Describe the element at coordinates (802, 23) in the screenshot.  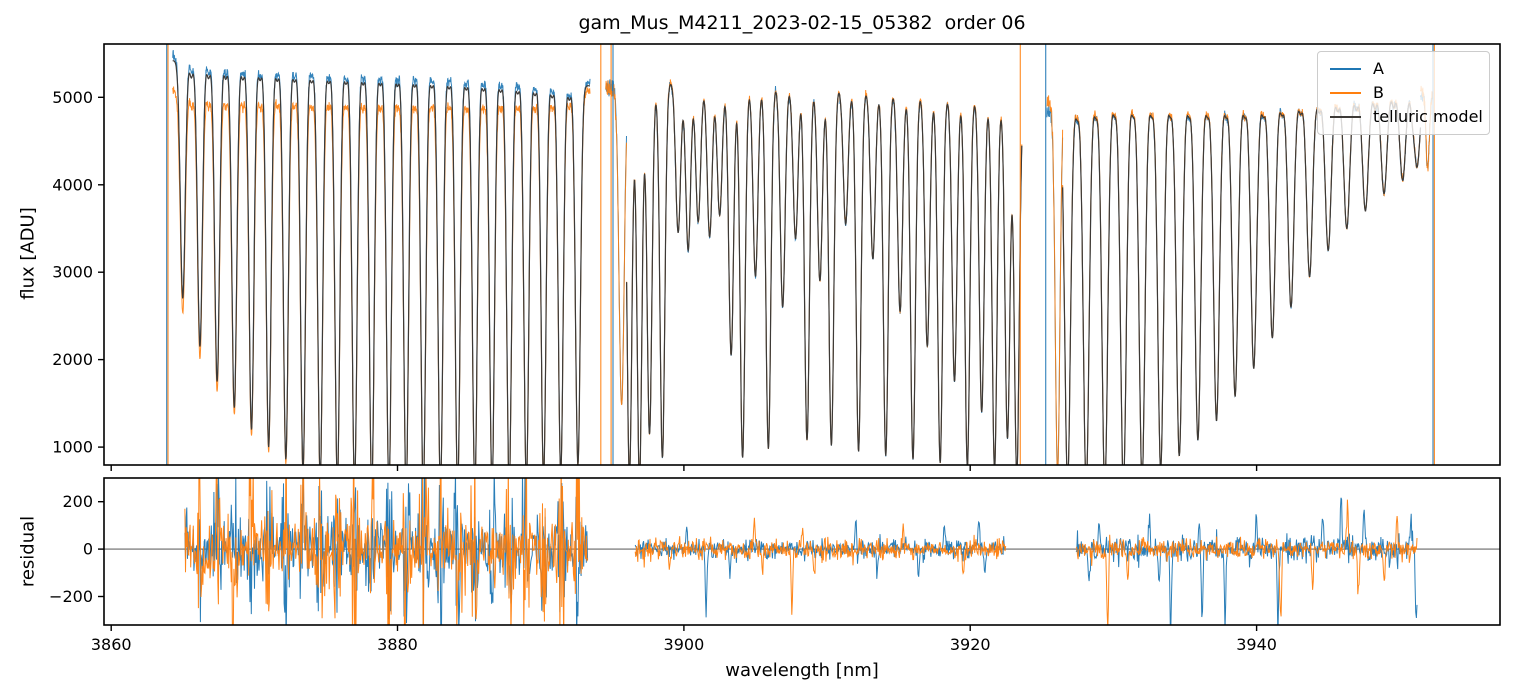
I see `plot-title: gam_Mus_M4211_2023-02-15_05382 order 06` at that location.